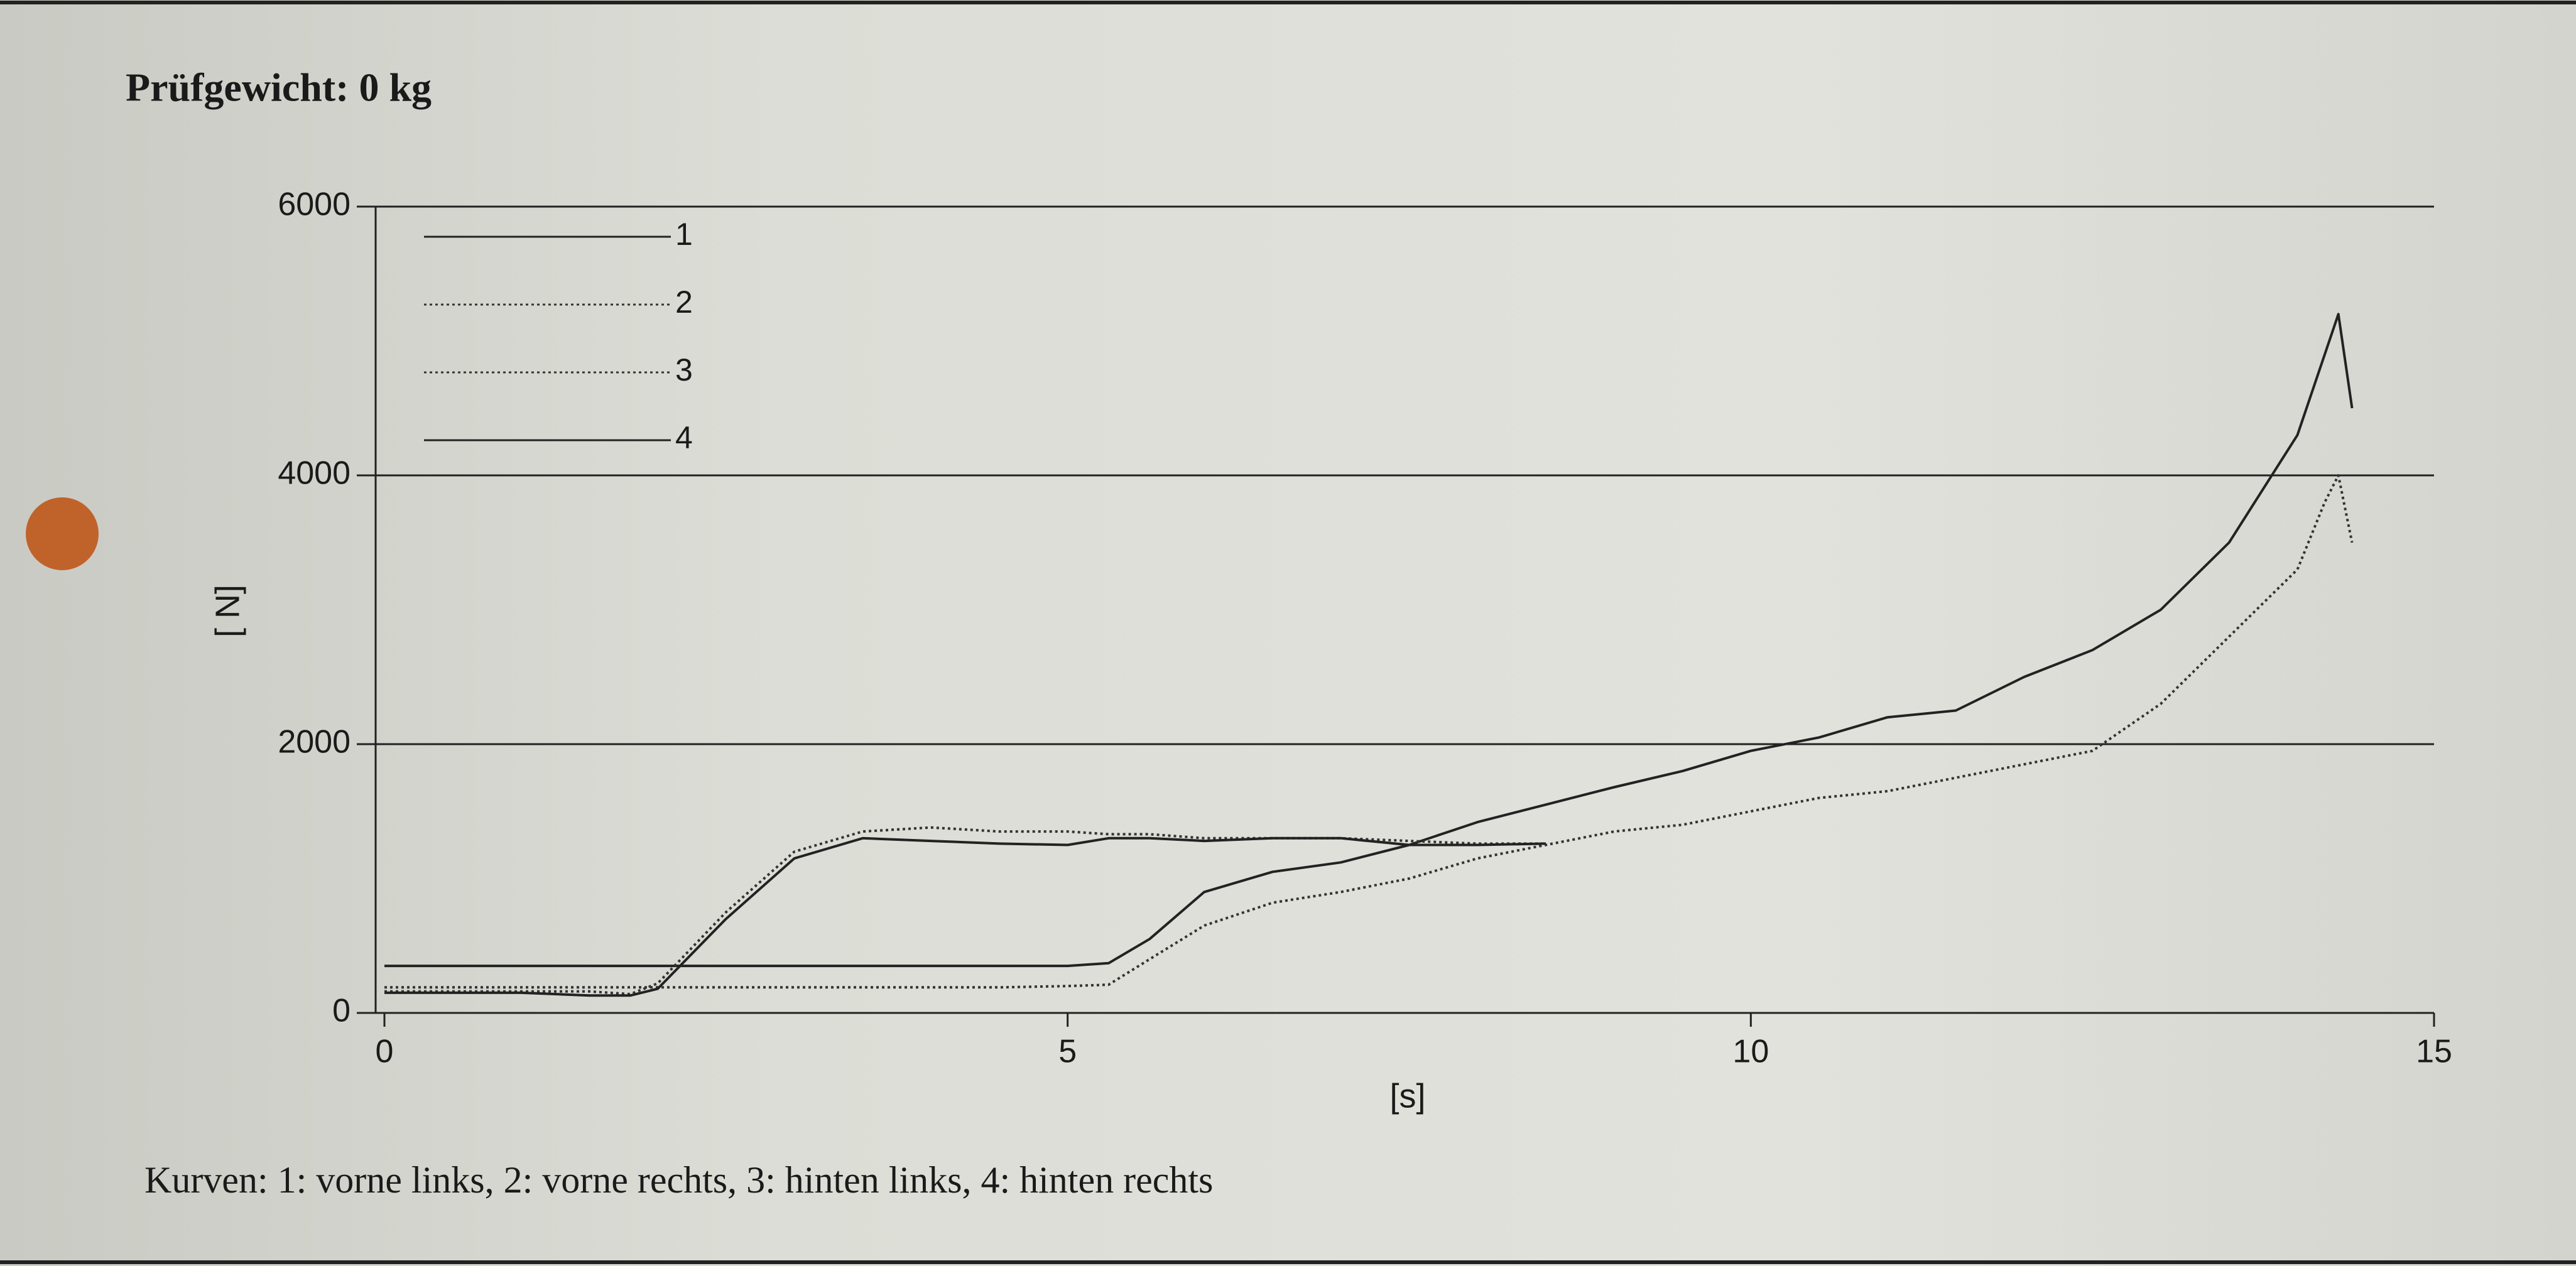  Describe the element at coordinates (2434, 1052) in the screenshot. I see `x-tick-label: 15` at that location.